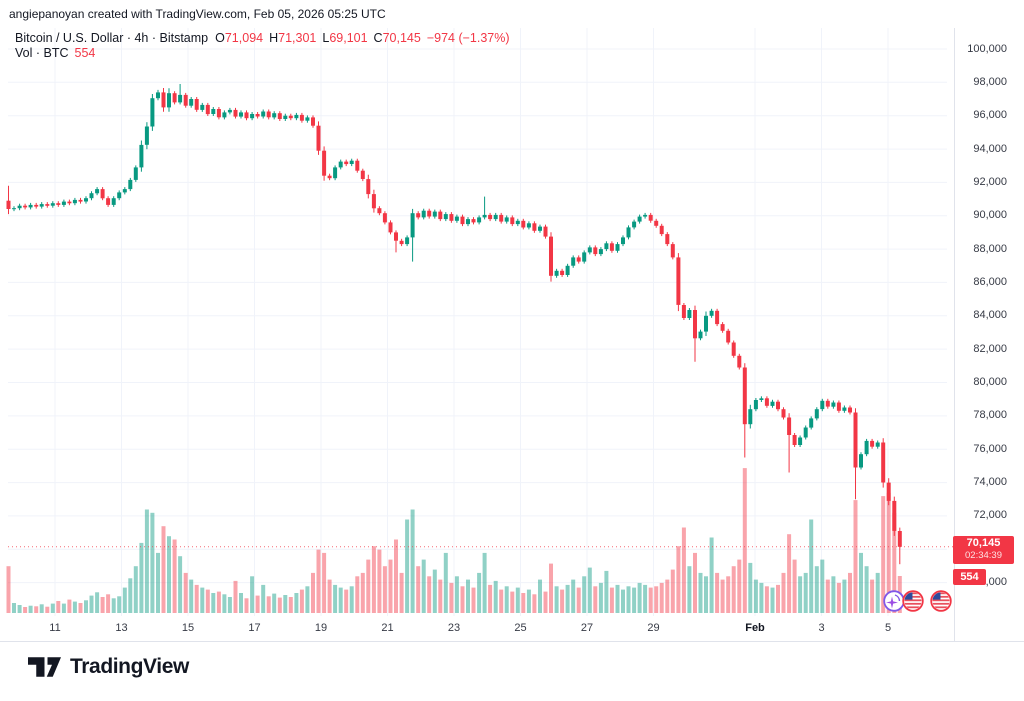  What do you see at coordinates (274, 38) in the screenshot?
I see `ohlc-high-label: H` at bounding box center [274, 38].